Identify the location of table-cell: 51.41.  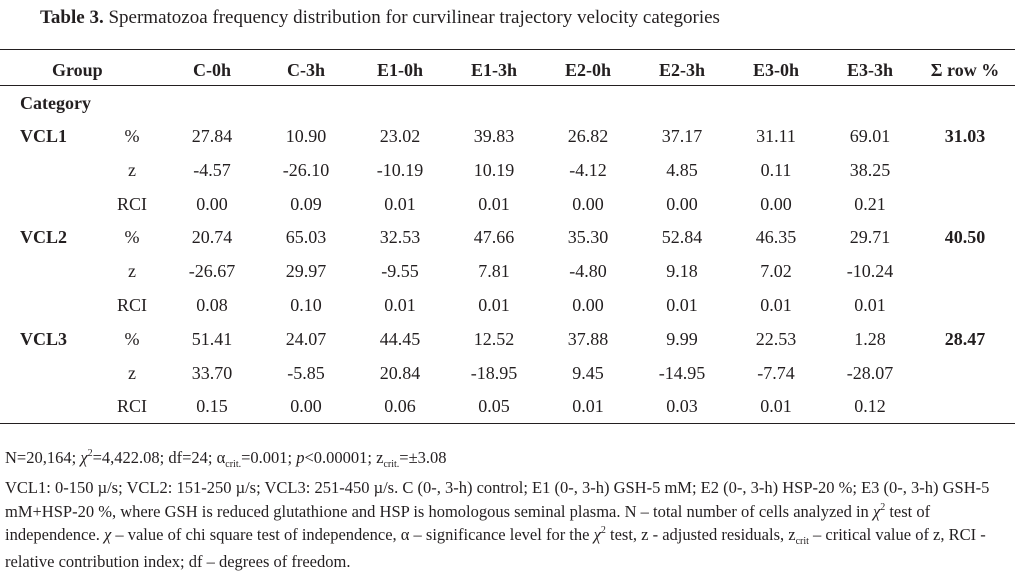
(212, 338).